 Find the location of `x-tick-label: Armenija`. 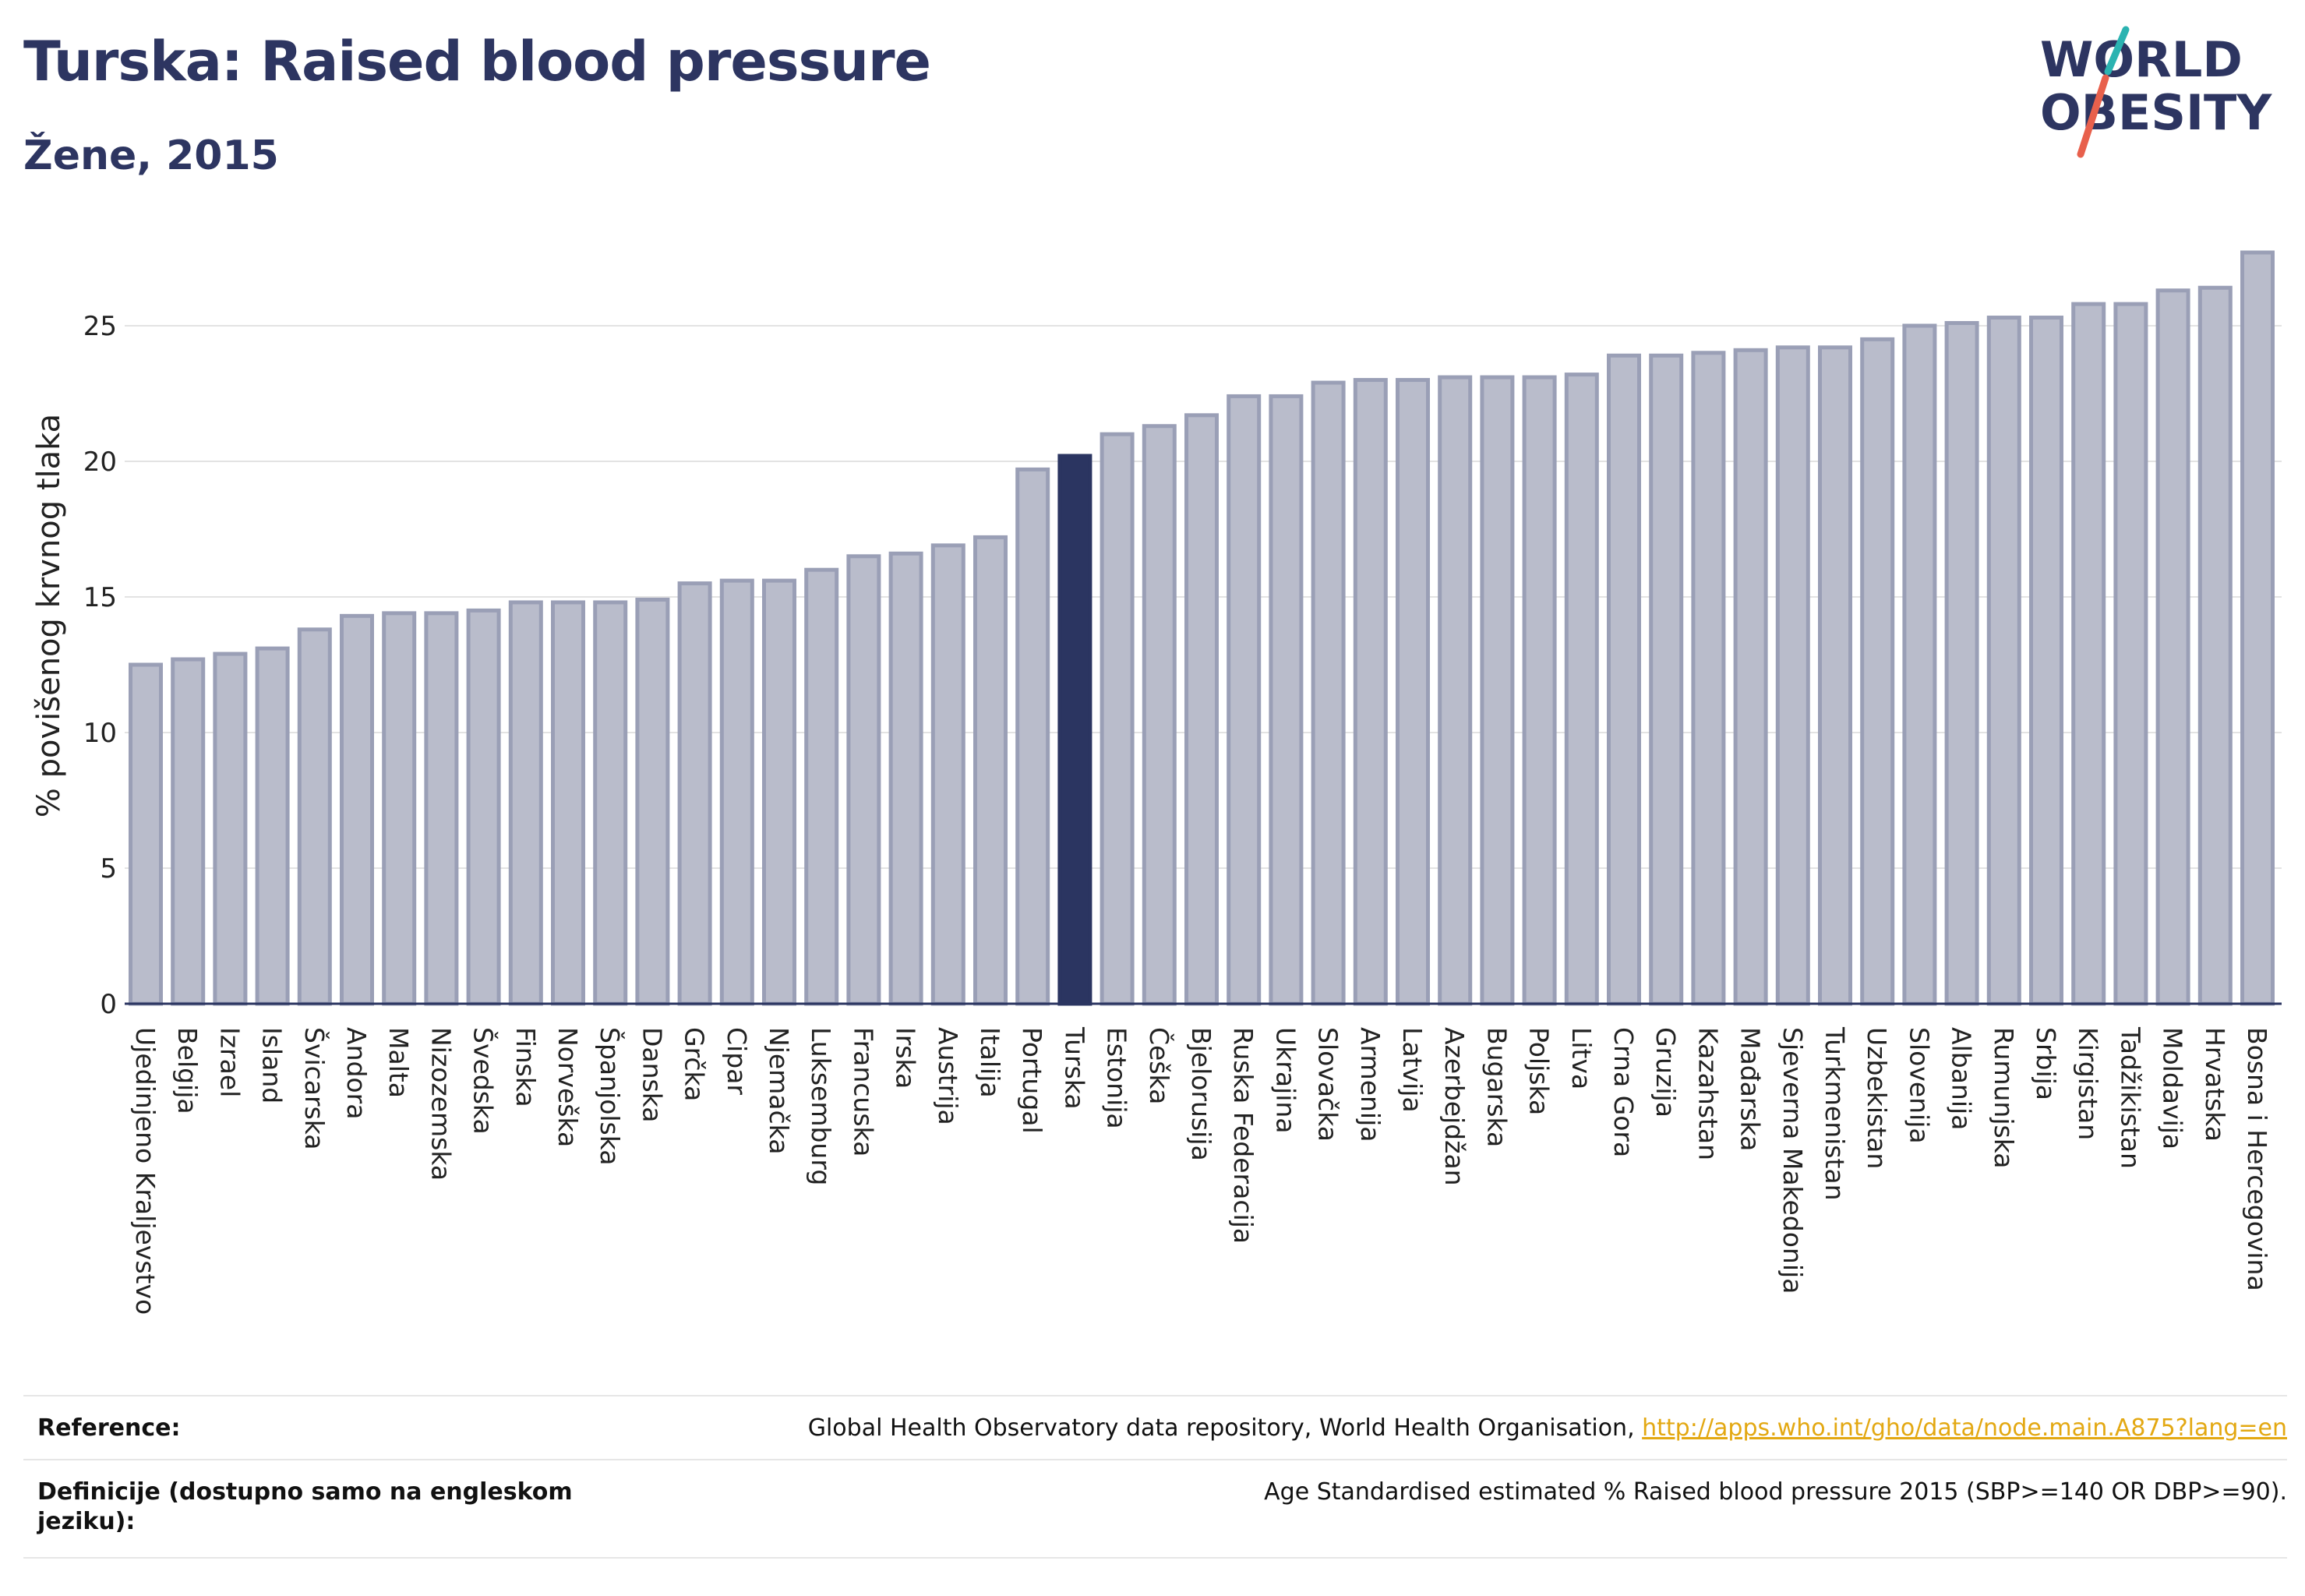

x-tick-label: Armenija is located at coordinates (1370, 1084).